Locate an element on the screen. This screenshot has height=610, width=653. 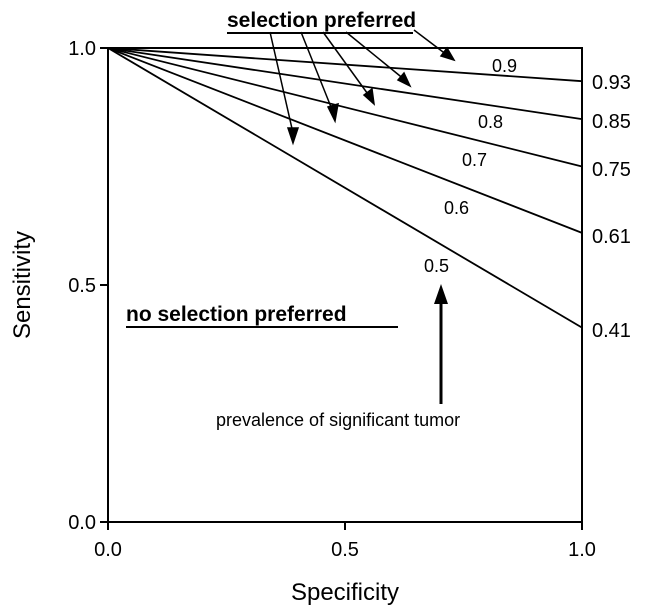
series-line-0.8 is located at coordinates (345, 83).